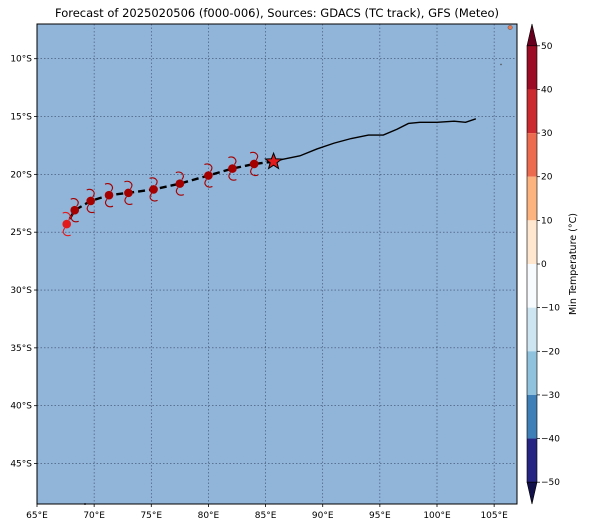  I want to click on lon-tick-label: 70°E, so click(94, 516).